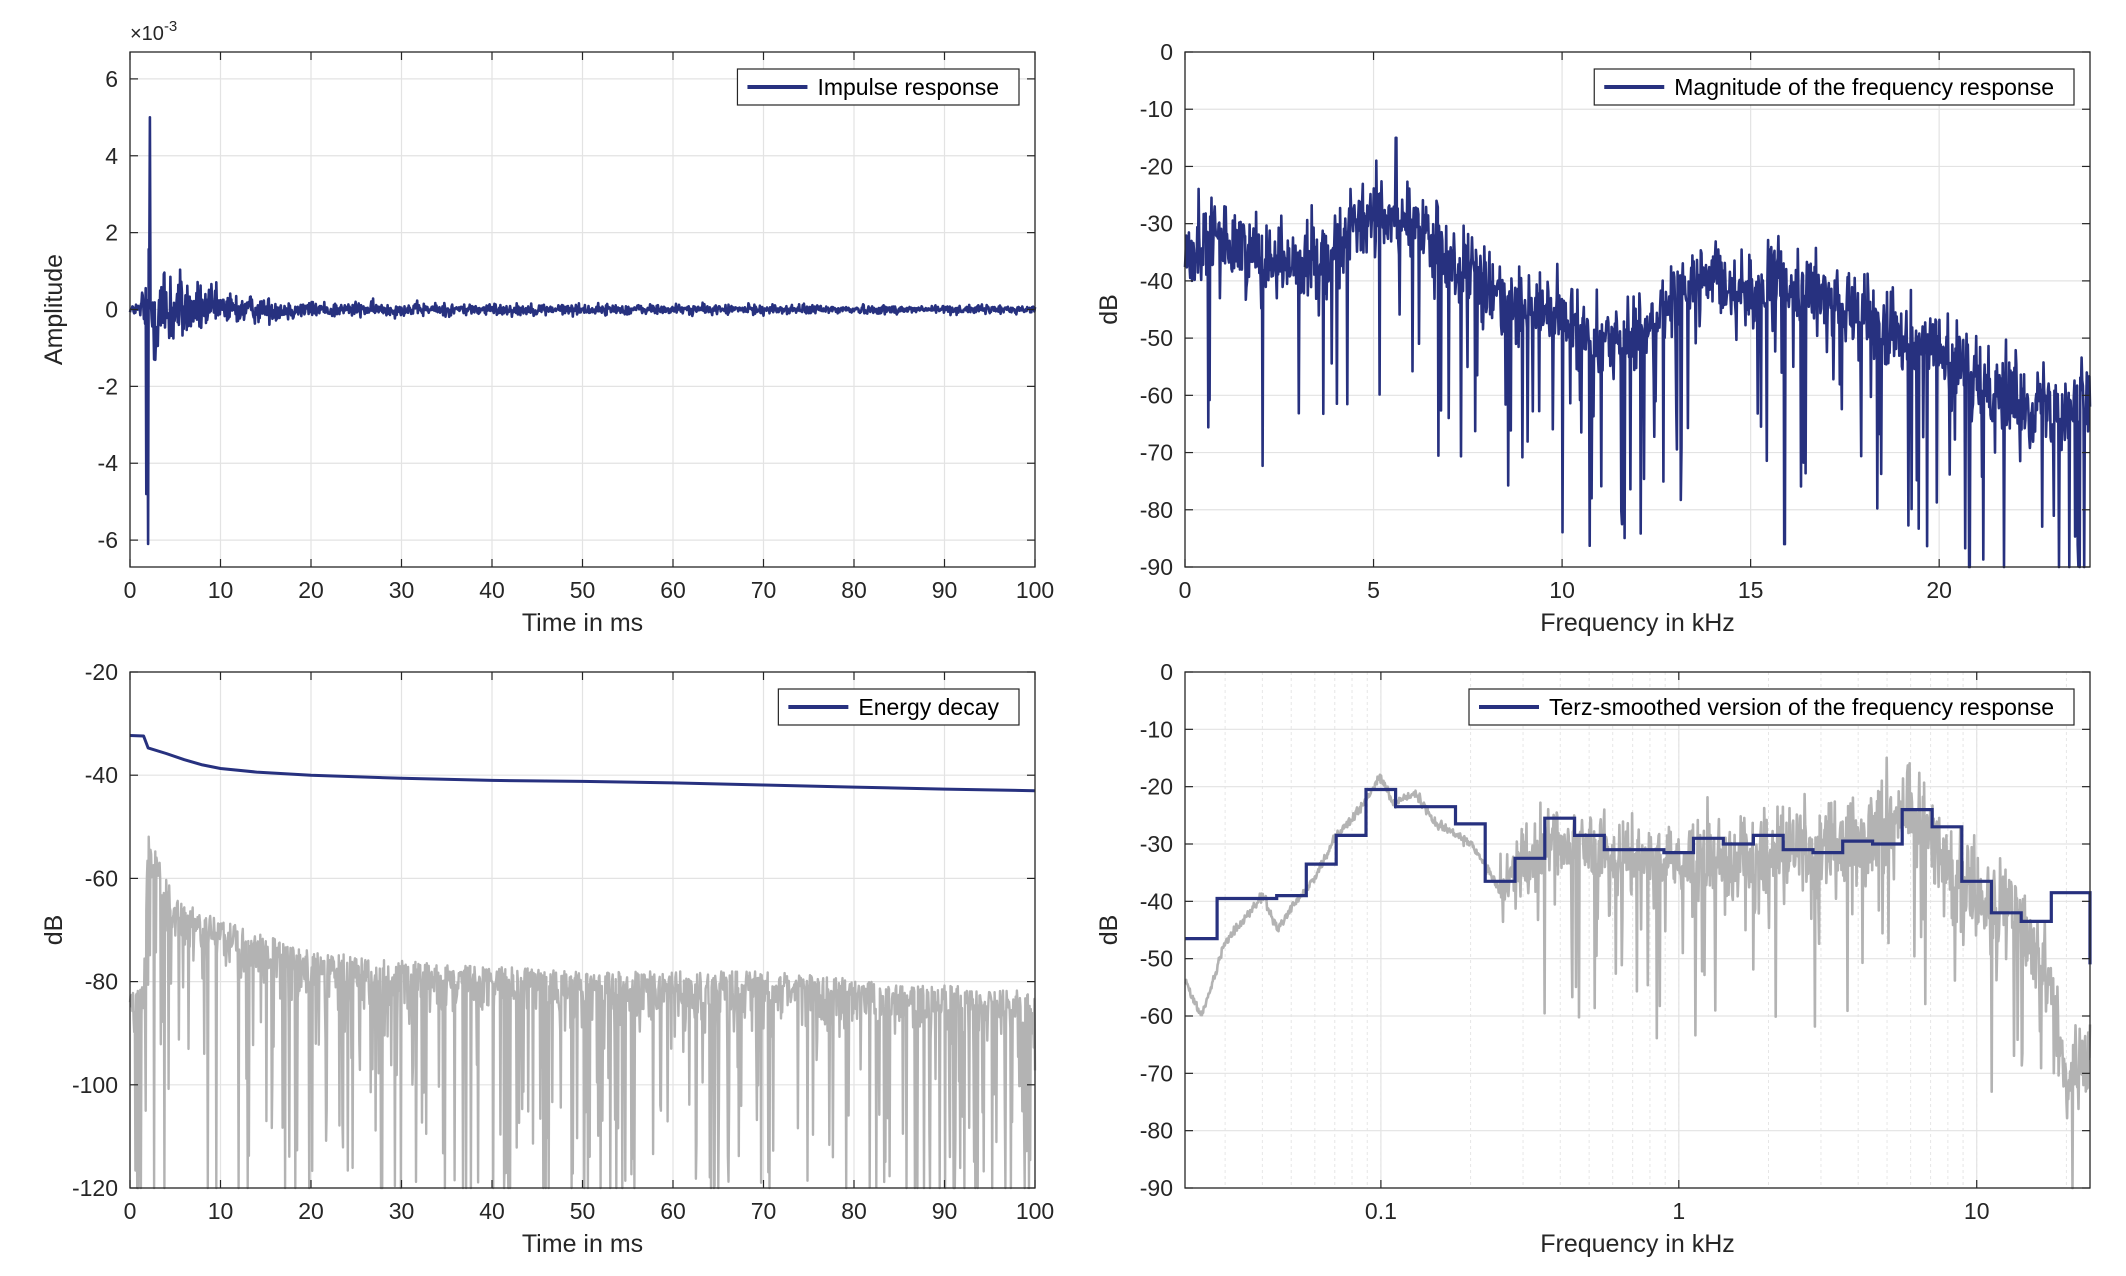 This screenshot has width=2126, height=1276. I want to click on energy-background-trace, so click(582, 1012).